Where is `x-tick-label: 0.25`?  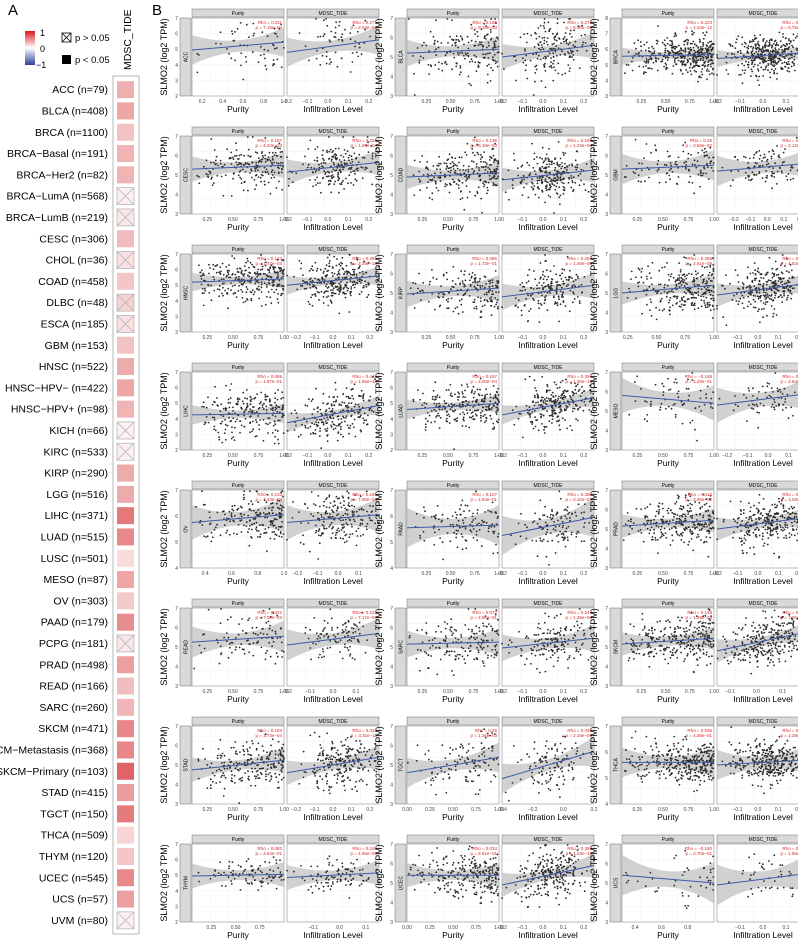 x-tick-label: 0.25 is located at coordinates (637, 220).